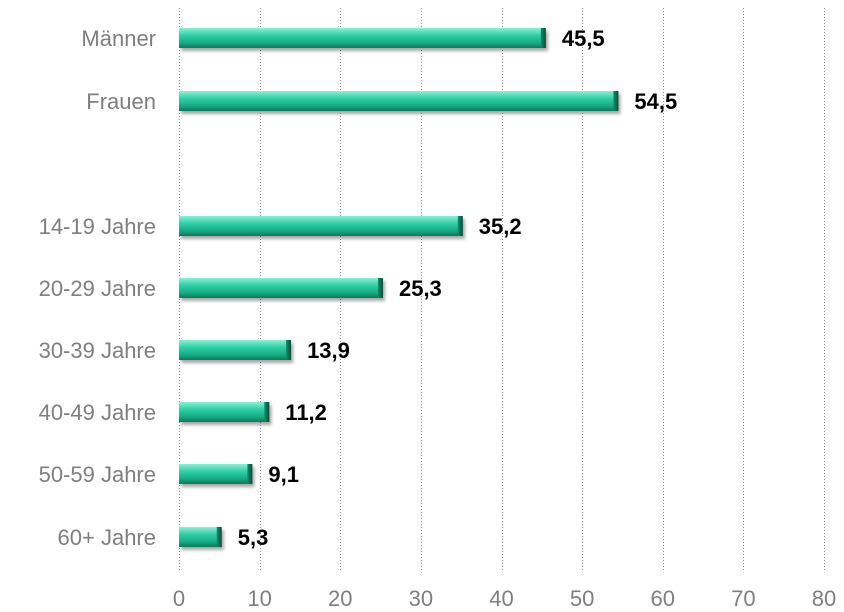  Describe the element at coordinates (421, 598) in the screenshot. I see `x-tick-label: 30` at that location.